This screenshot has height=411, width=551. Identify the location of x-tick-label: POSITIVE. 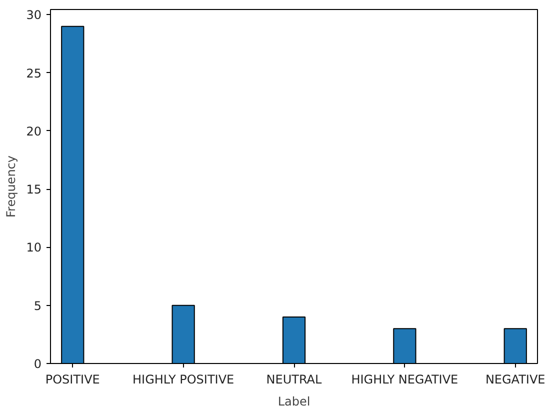
(72, 379).